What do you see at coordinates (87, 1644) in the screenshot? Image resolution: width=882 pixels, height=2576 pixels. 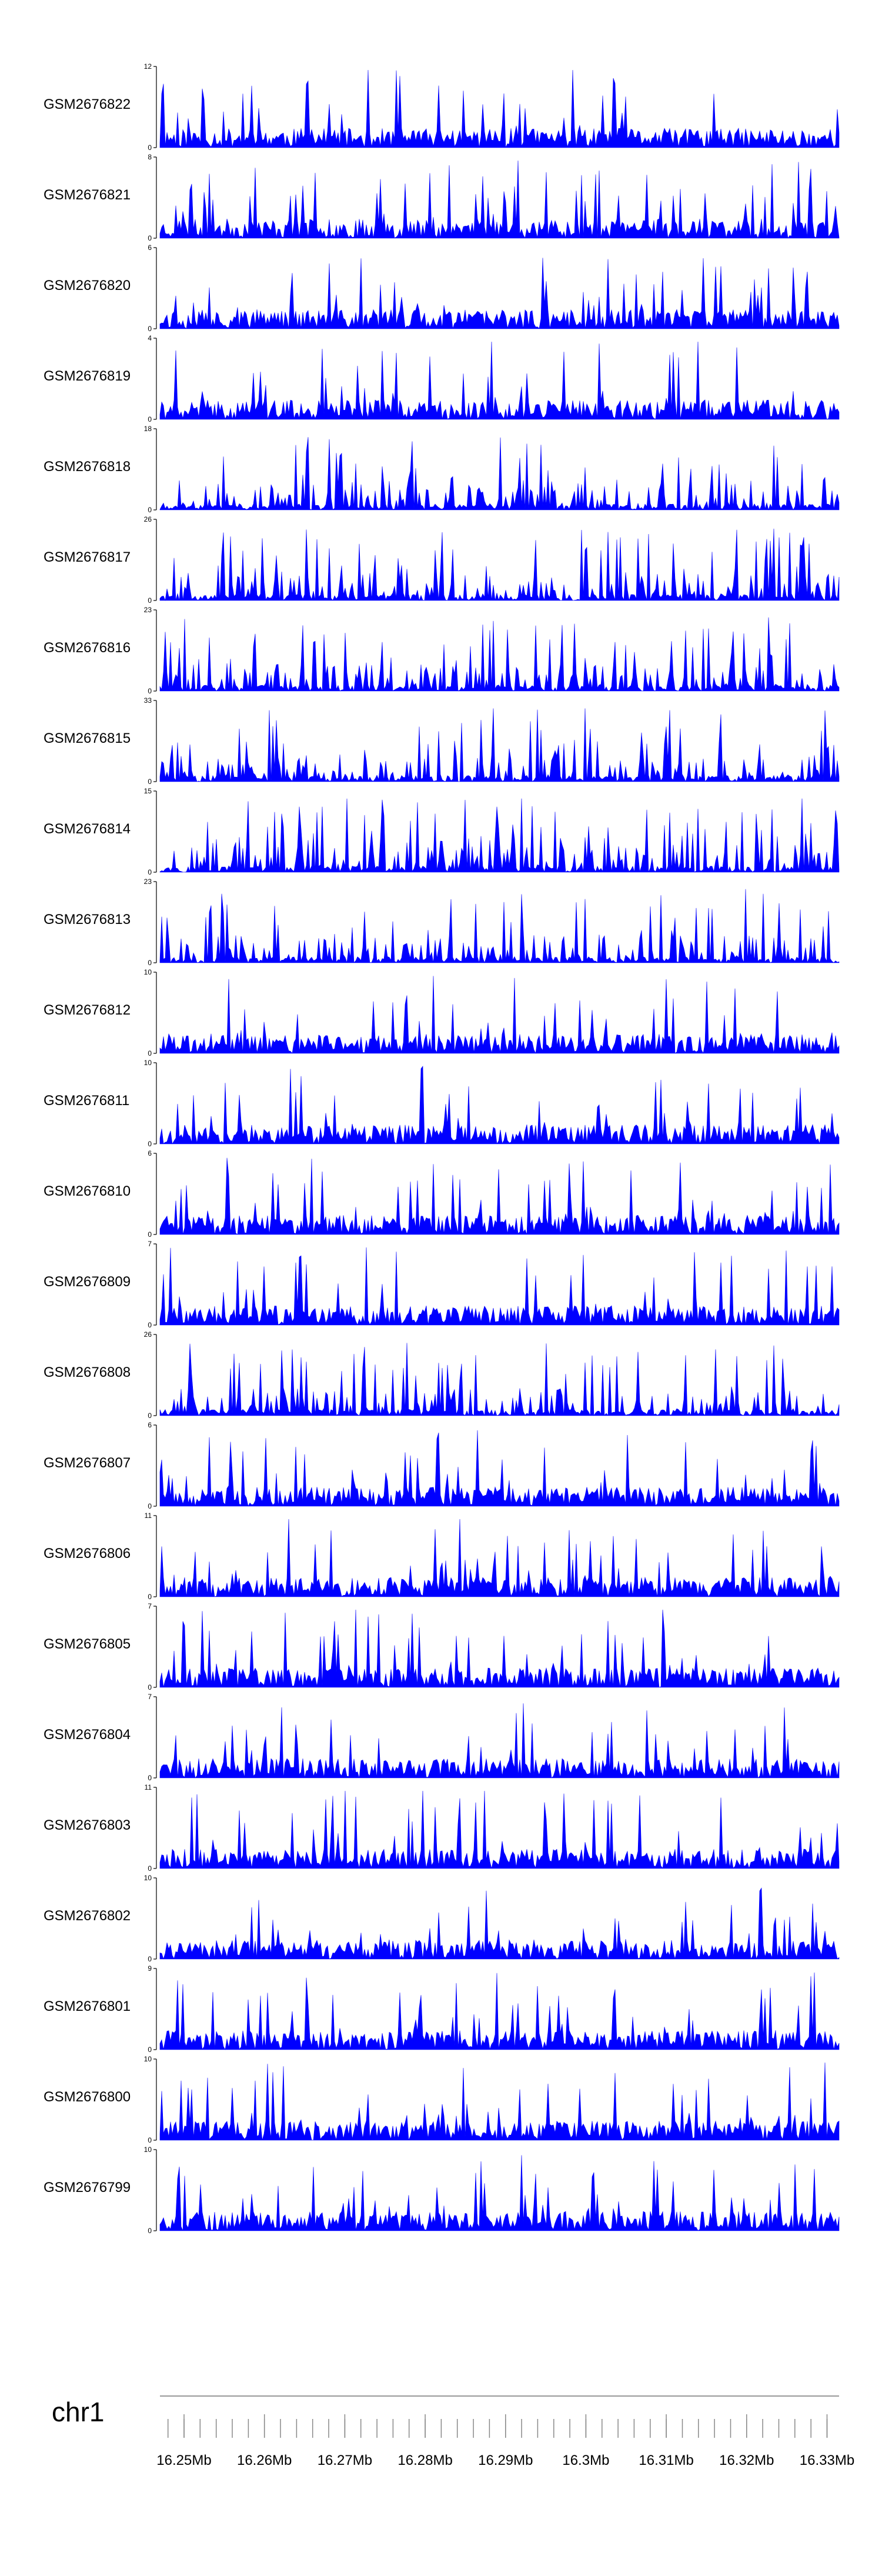 I see `sample-label: GSM2676805` at bounding box center [87, 1644].